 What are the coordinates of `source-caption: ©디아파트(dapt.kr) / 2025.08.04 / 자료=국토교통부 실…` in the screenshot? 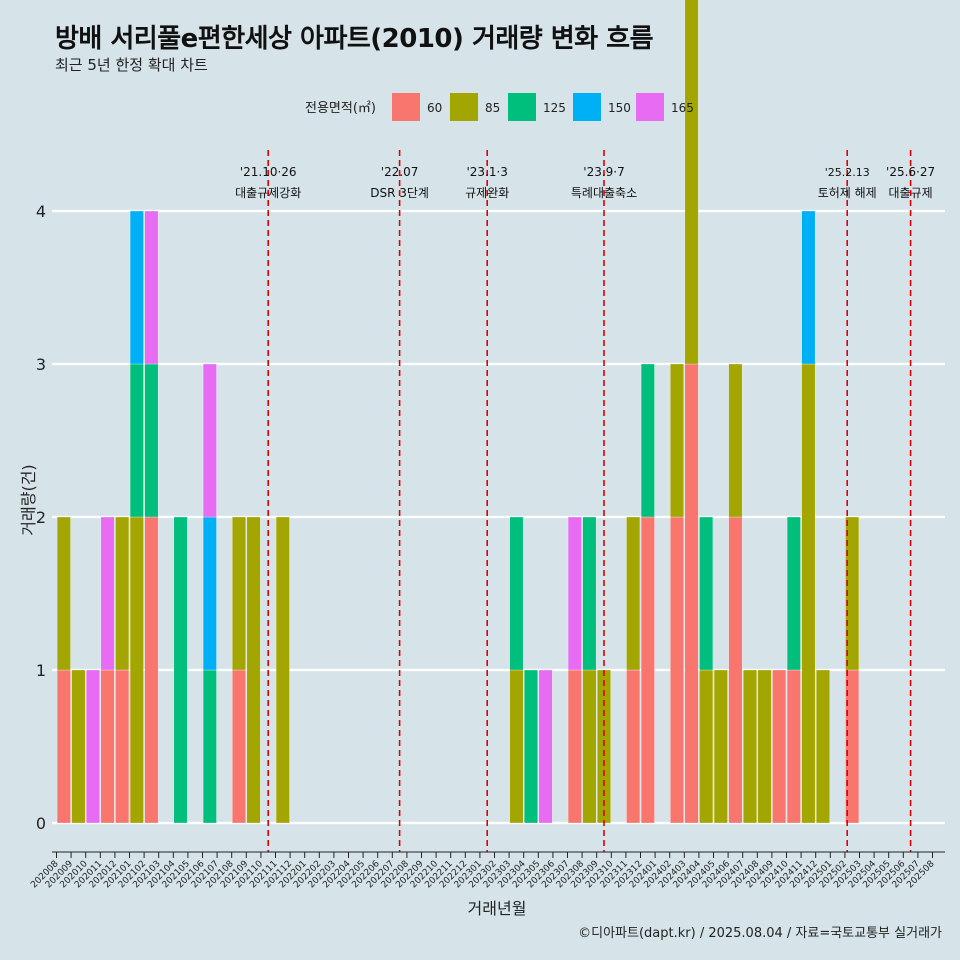 It's located at (760, 933).